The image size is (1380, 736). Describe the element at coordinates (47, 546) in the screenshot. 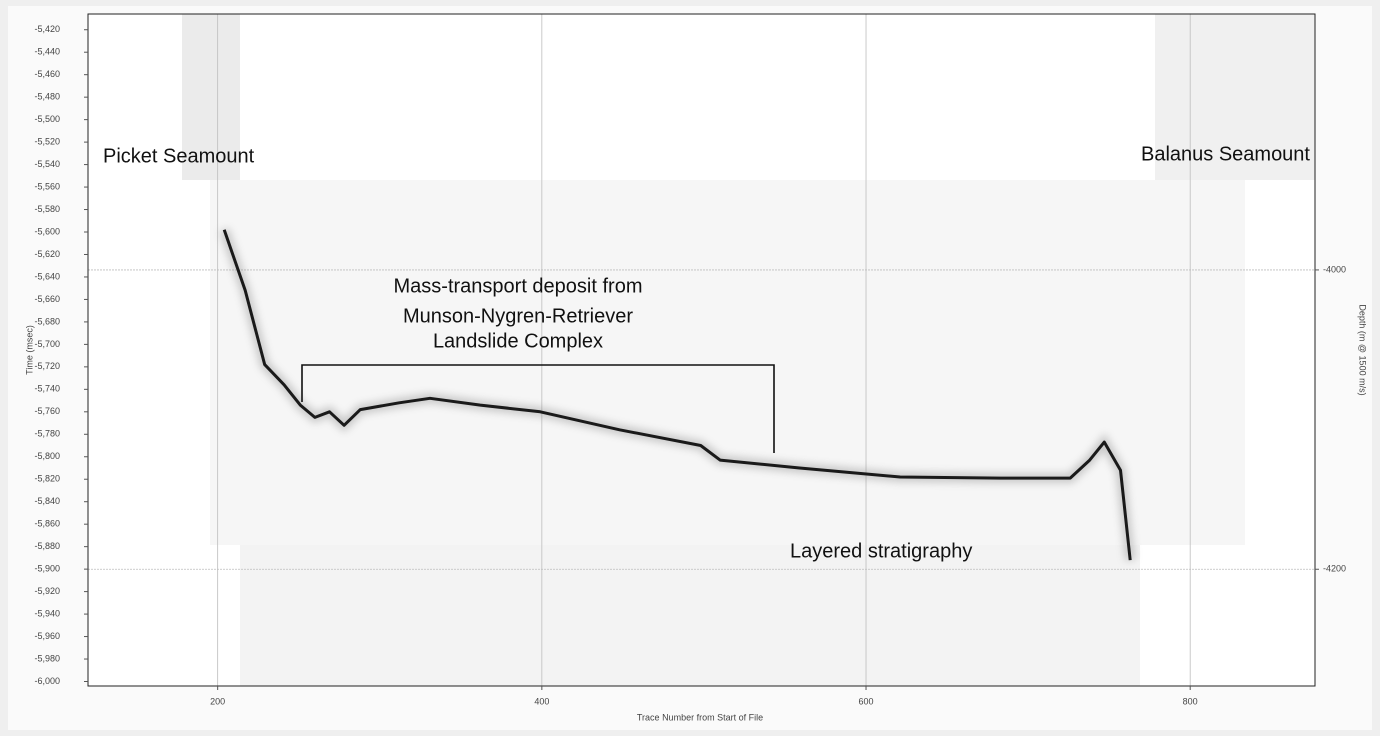

I see `y-tick-label: -5,880` at that location.